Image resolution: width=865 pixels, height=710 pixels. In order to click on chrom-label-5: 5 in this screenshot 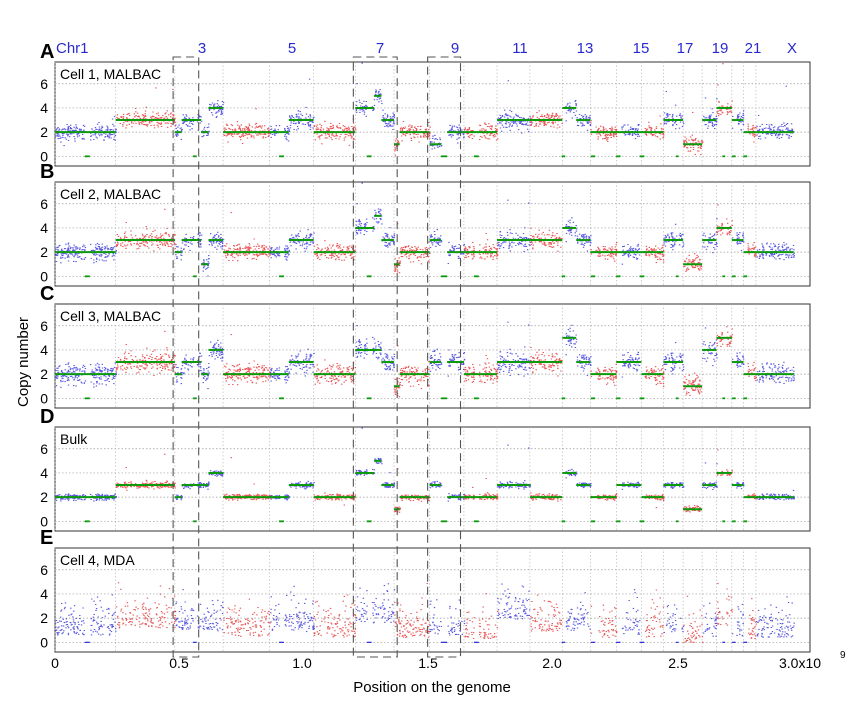, I will do `click(292, 48)`.